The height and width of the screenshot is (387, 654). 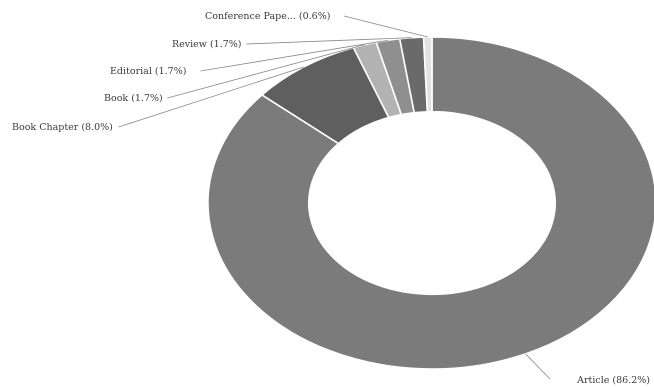 I want to click on slice-label-2: Book (1.7%), so click(x=133, y=98).